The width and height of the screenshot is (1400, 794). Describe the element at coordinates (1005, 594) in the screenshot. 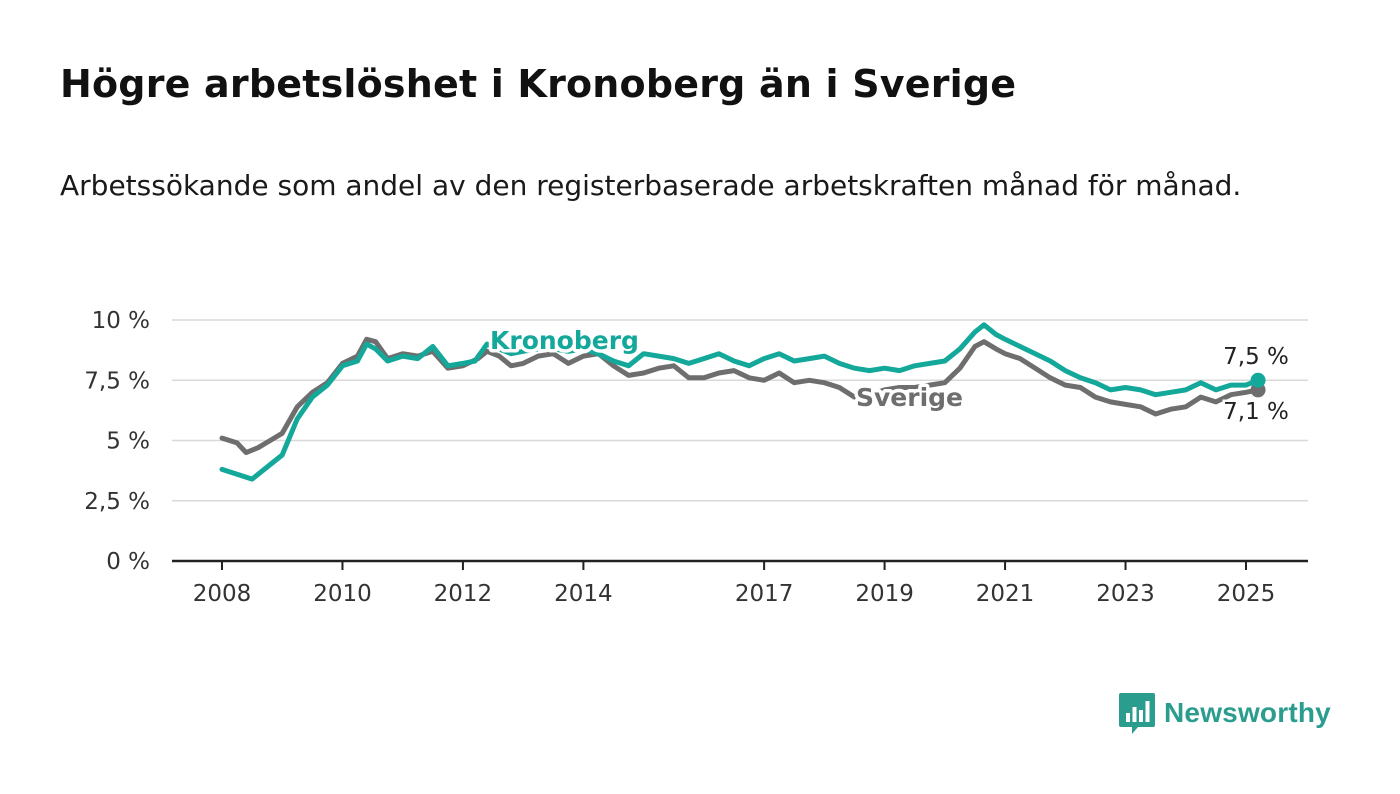

I see `x-tick-label: 2021` at that location.